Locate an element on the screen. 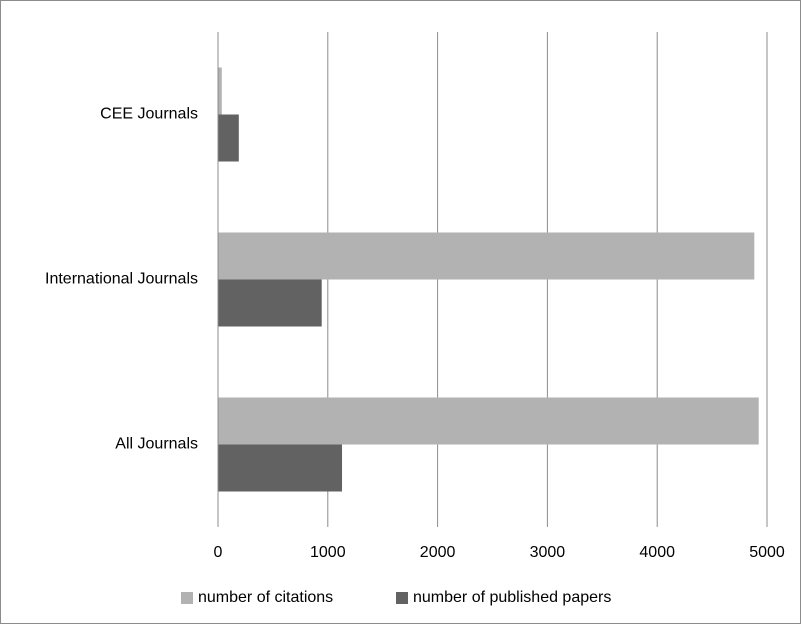  x-tick-label-1000: 1000 is located at coordinates (328, 552).